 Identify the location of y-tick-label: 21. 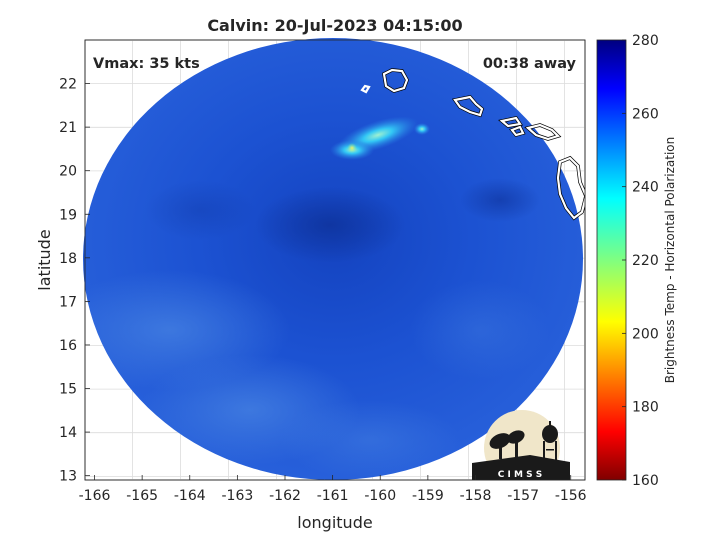
(68, 128).